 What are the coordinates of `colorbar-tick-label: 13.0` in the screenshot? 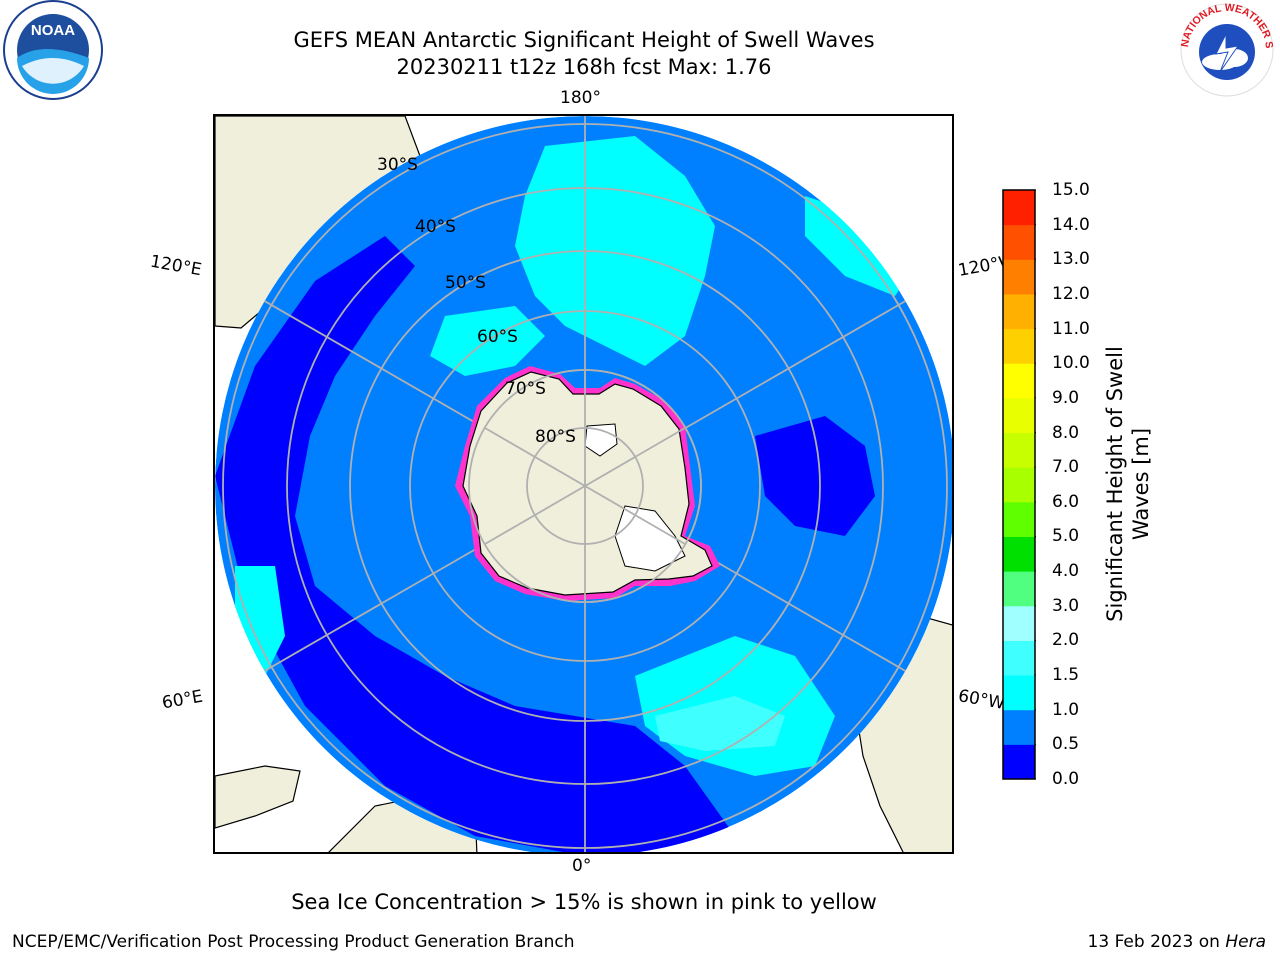 It's located at (1071, 259).